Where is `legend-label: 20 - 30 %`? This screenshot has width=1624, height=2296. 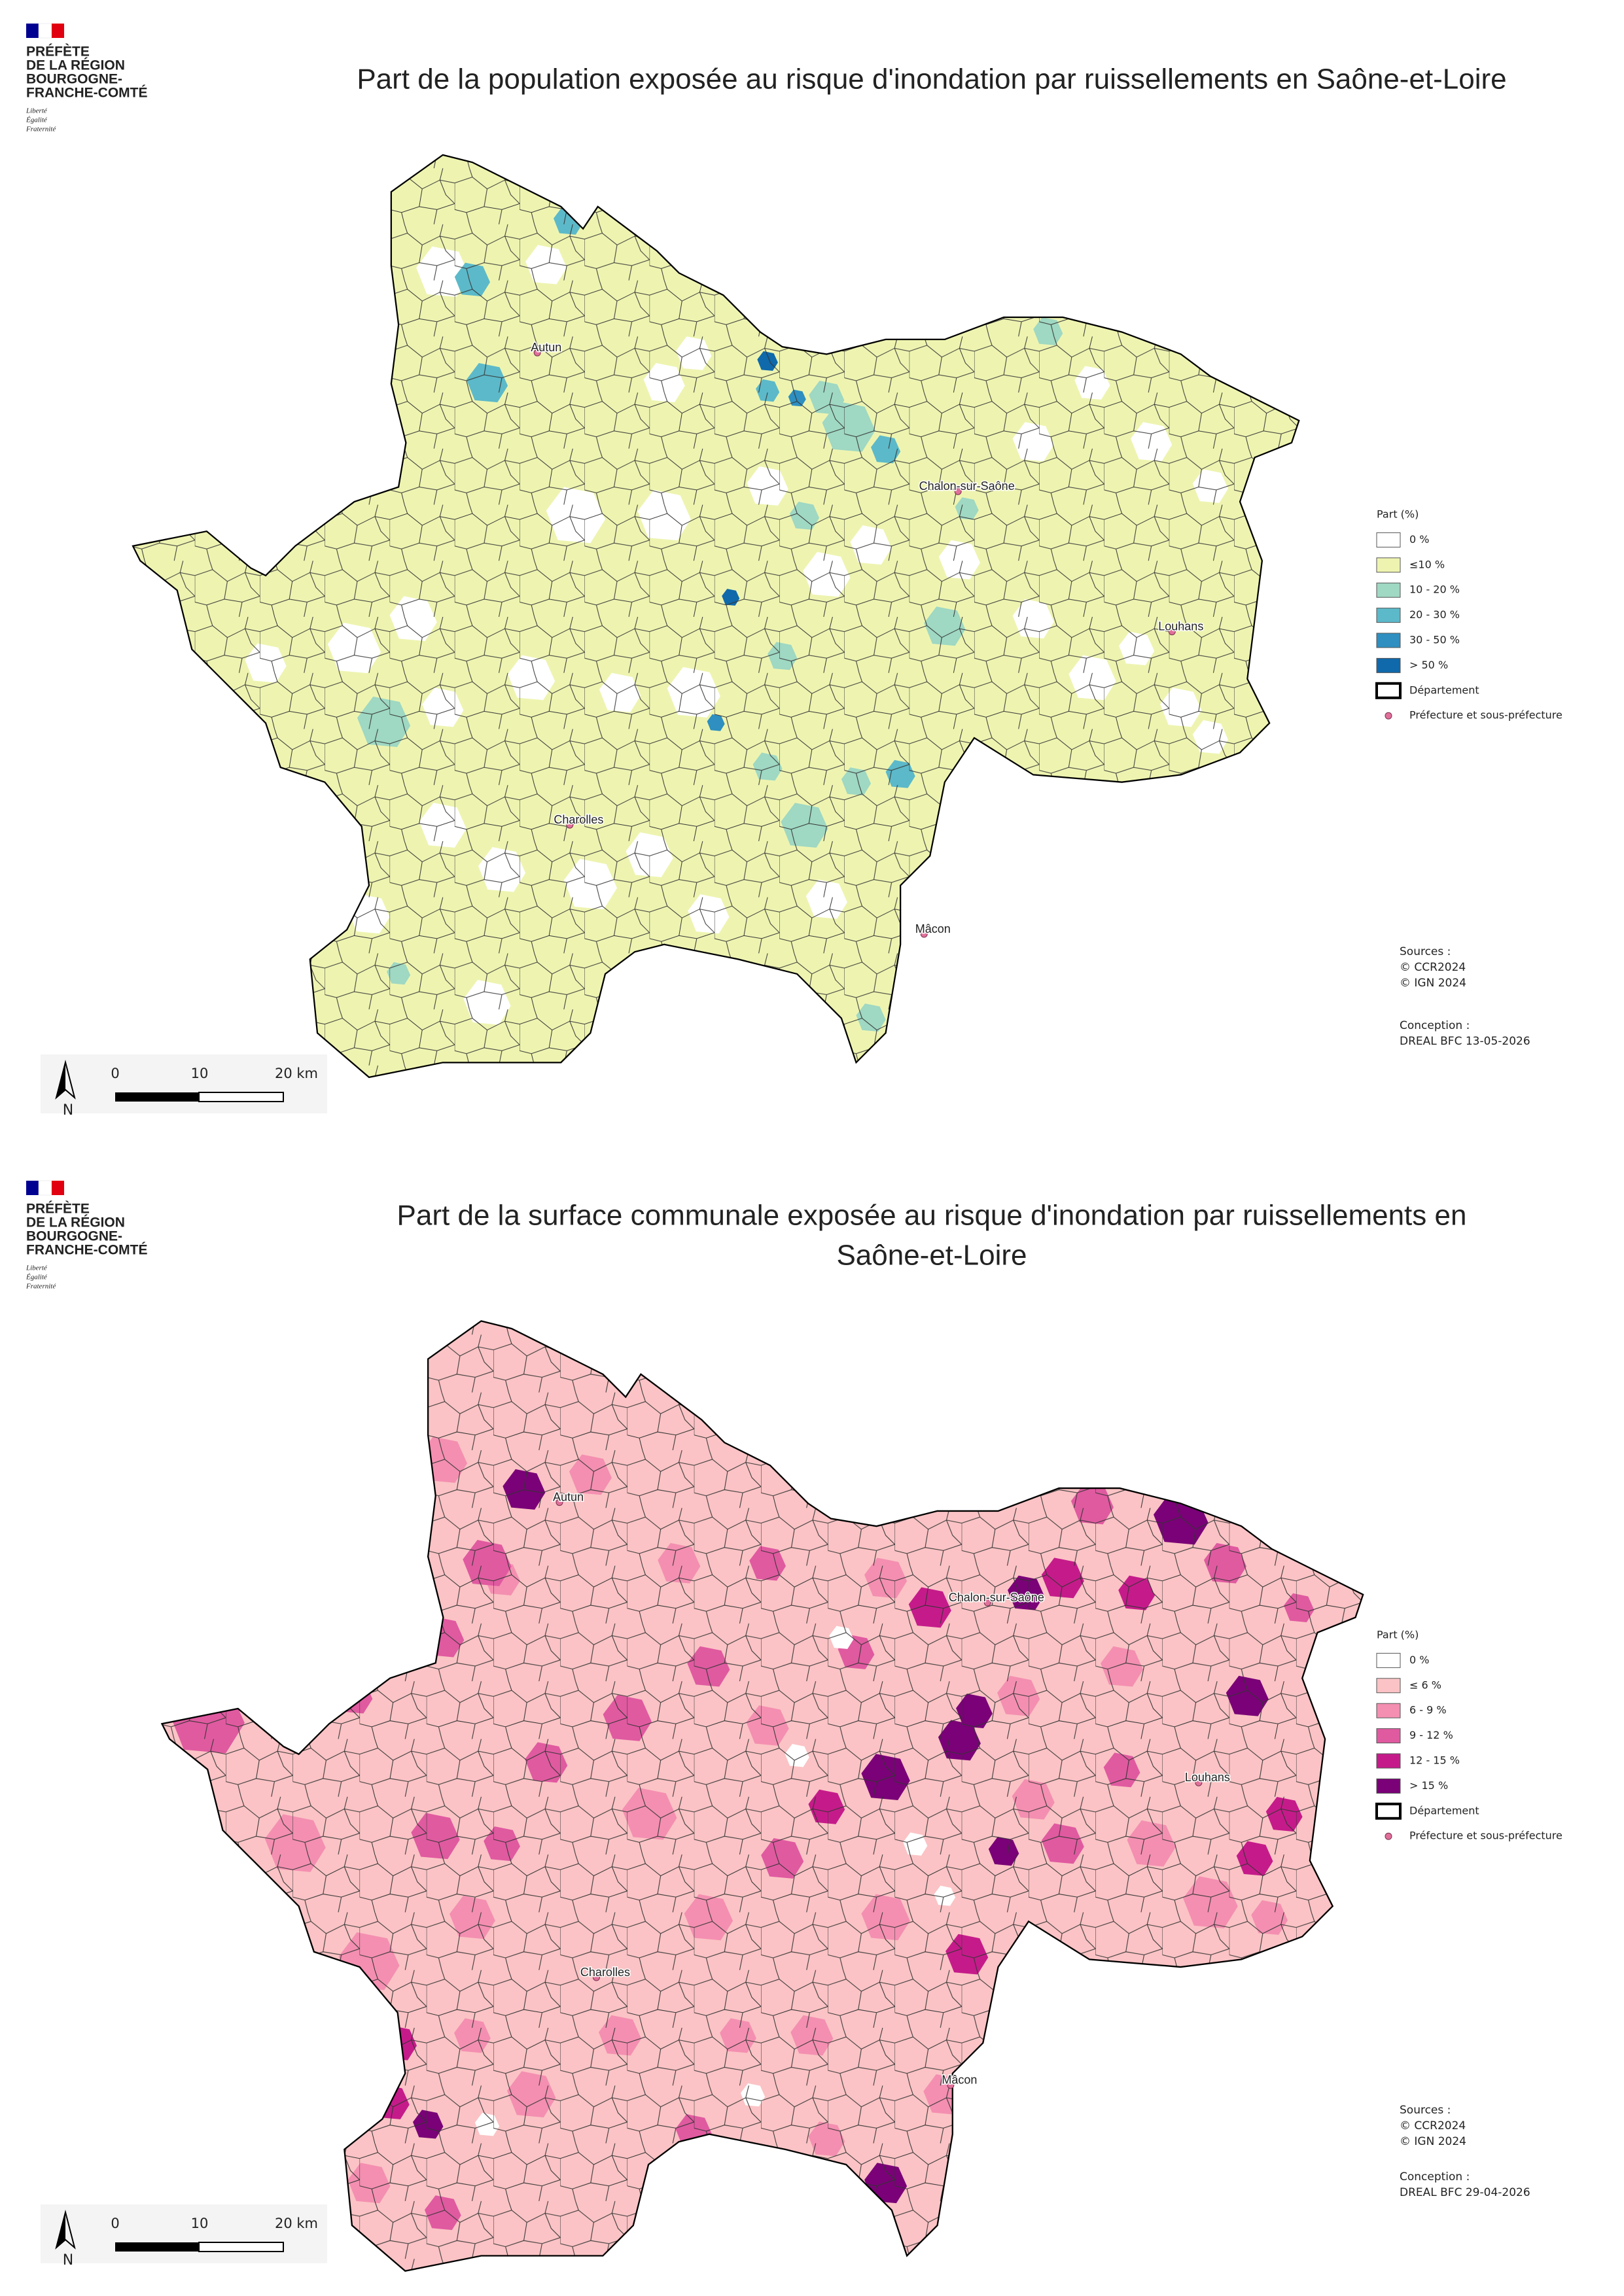 legend-label: 20 - 30 % is located at coordinates (1434, 614).